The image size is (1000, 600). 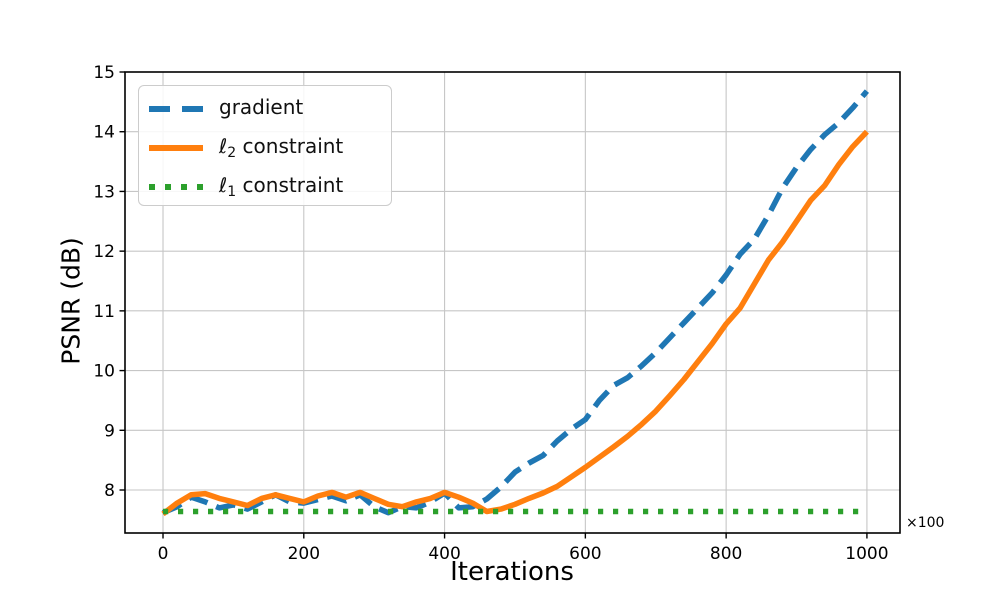 I want to click on svg-text: 800, so click(x=726, y=554).